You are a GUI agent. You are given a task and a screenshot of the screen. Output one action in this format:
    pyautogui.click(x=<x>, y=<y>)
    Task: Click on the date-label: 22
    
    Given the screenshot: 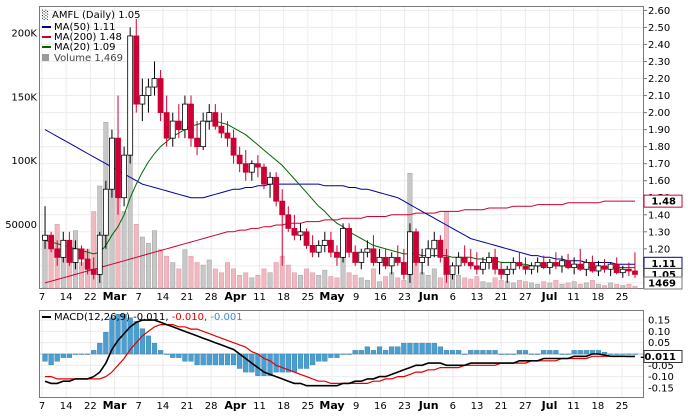 What is the action you would take?
    pyautogui.click(x=90, y=406)
    